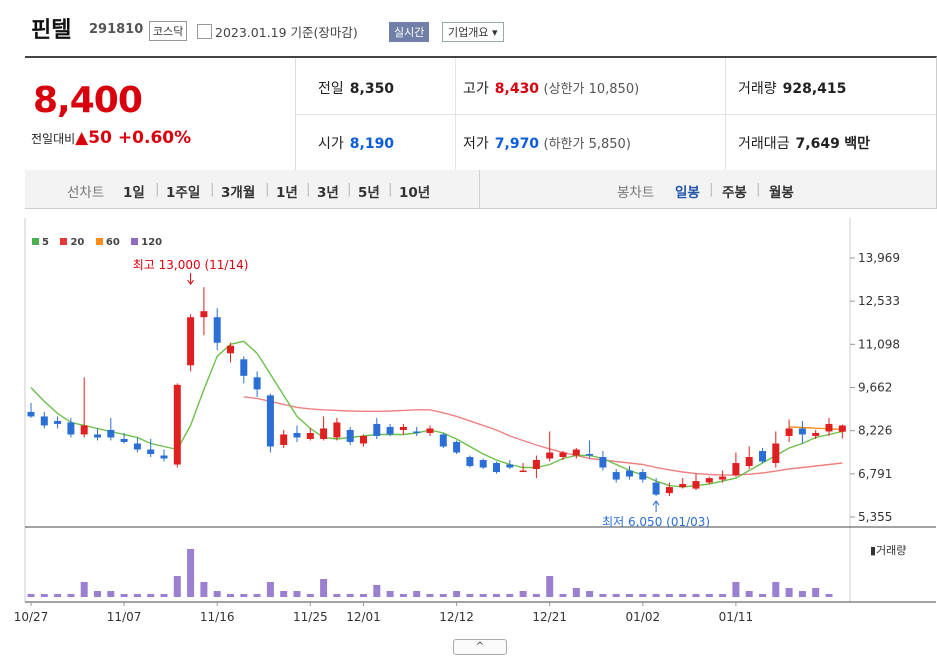  What do you see at coordinates (116, 29) in the screenshot?
I see `stock-code: 291810` at bounding box center [116, 29].